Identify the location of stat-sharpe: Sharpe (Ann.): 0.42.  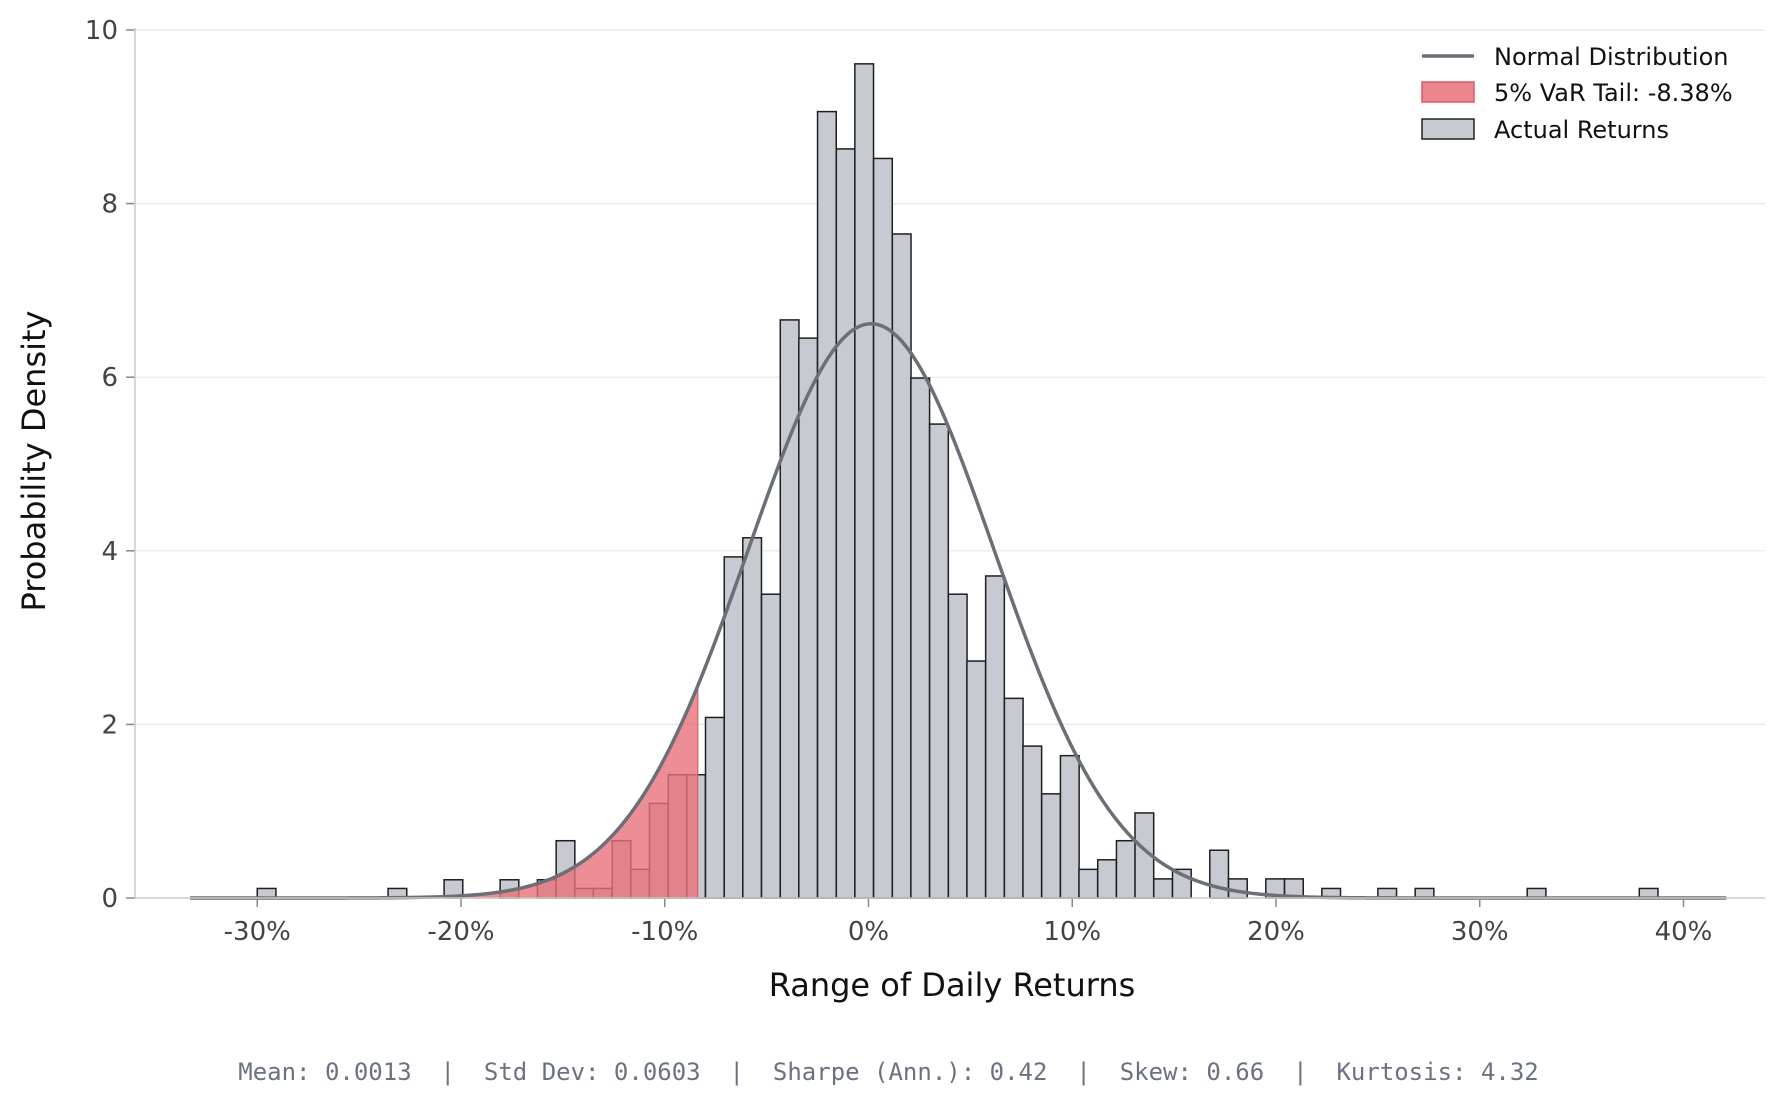
(910, 1072).